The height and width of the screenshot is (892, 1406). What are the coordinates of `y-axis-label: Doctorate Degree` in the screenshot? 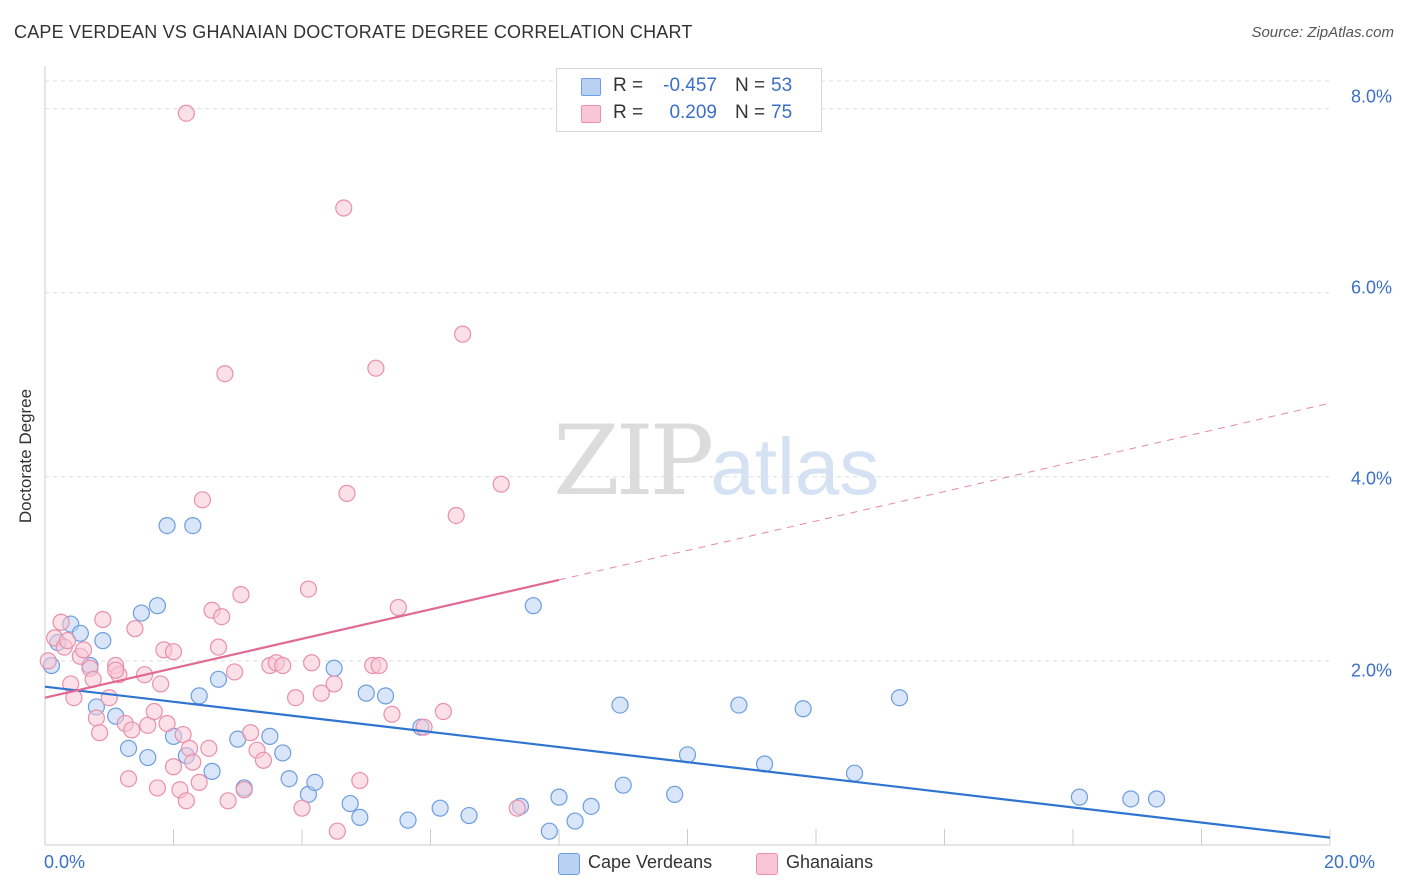 It's located at (25, 456).